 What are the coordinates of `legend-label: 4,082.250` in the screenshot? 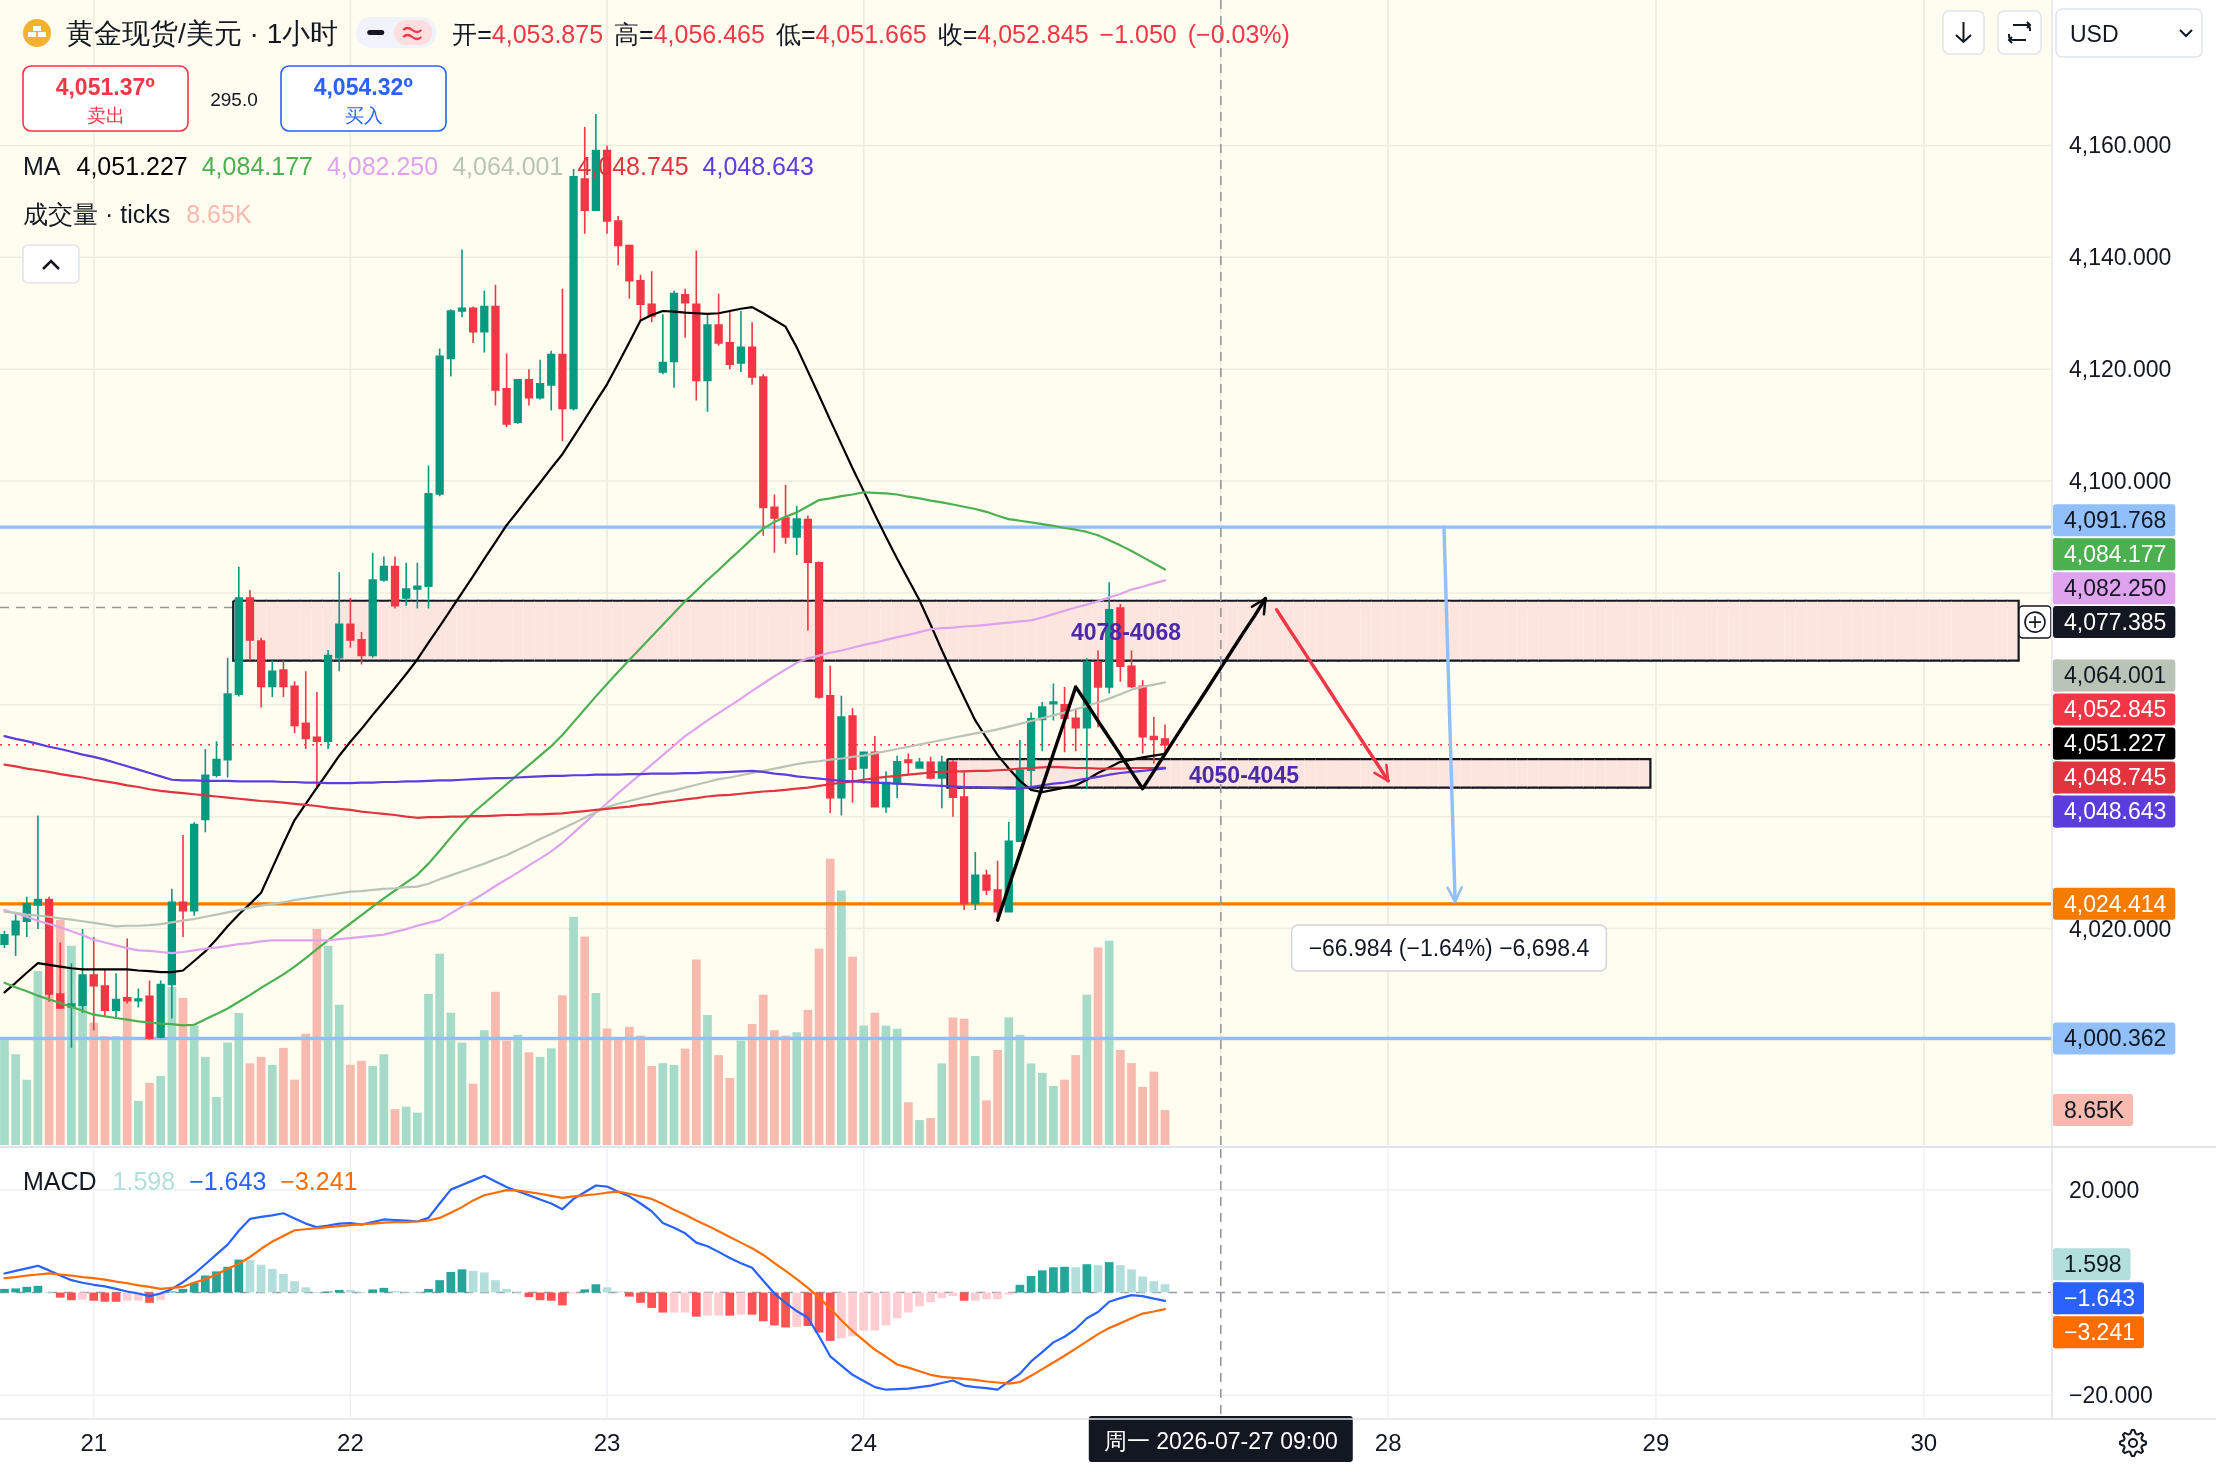 It's located at (2115, 588).